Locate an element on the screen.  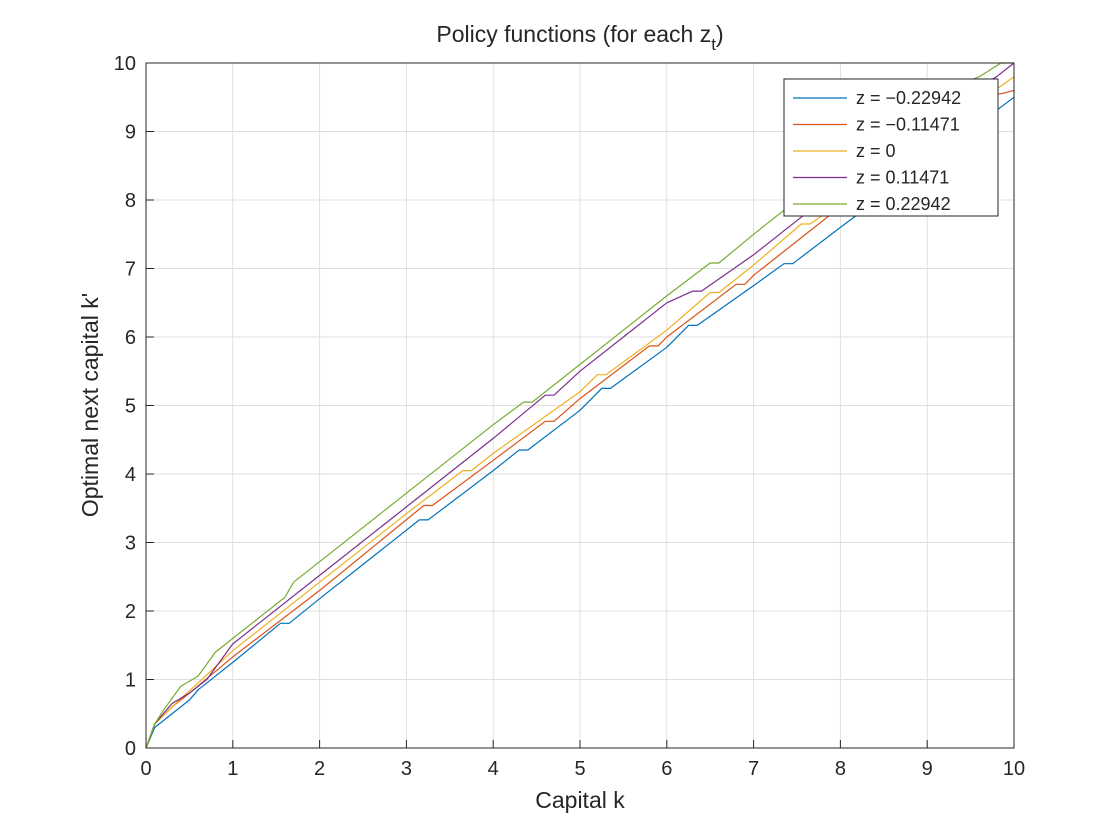
legend-entry-label: z = −0.22942 is located at coordinates (908, 98).